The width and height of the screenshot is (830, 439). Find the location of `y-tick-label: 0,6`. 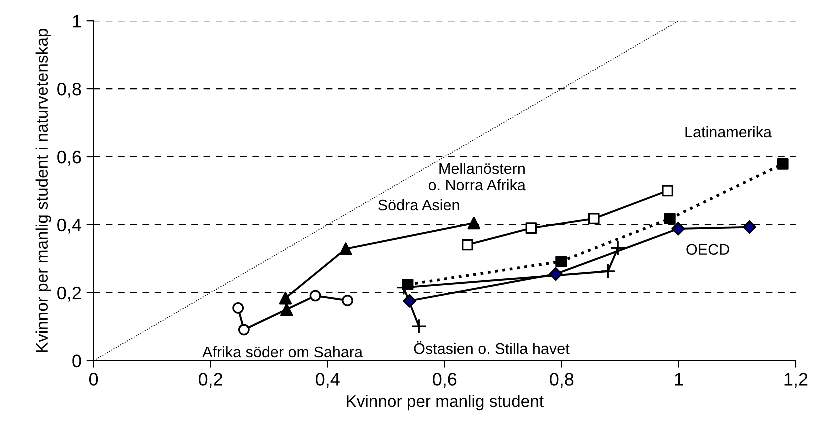

y-tick-label: 0,6 is located at coordinates (70, 158).